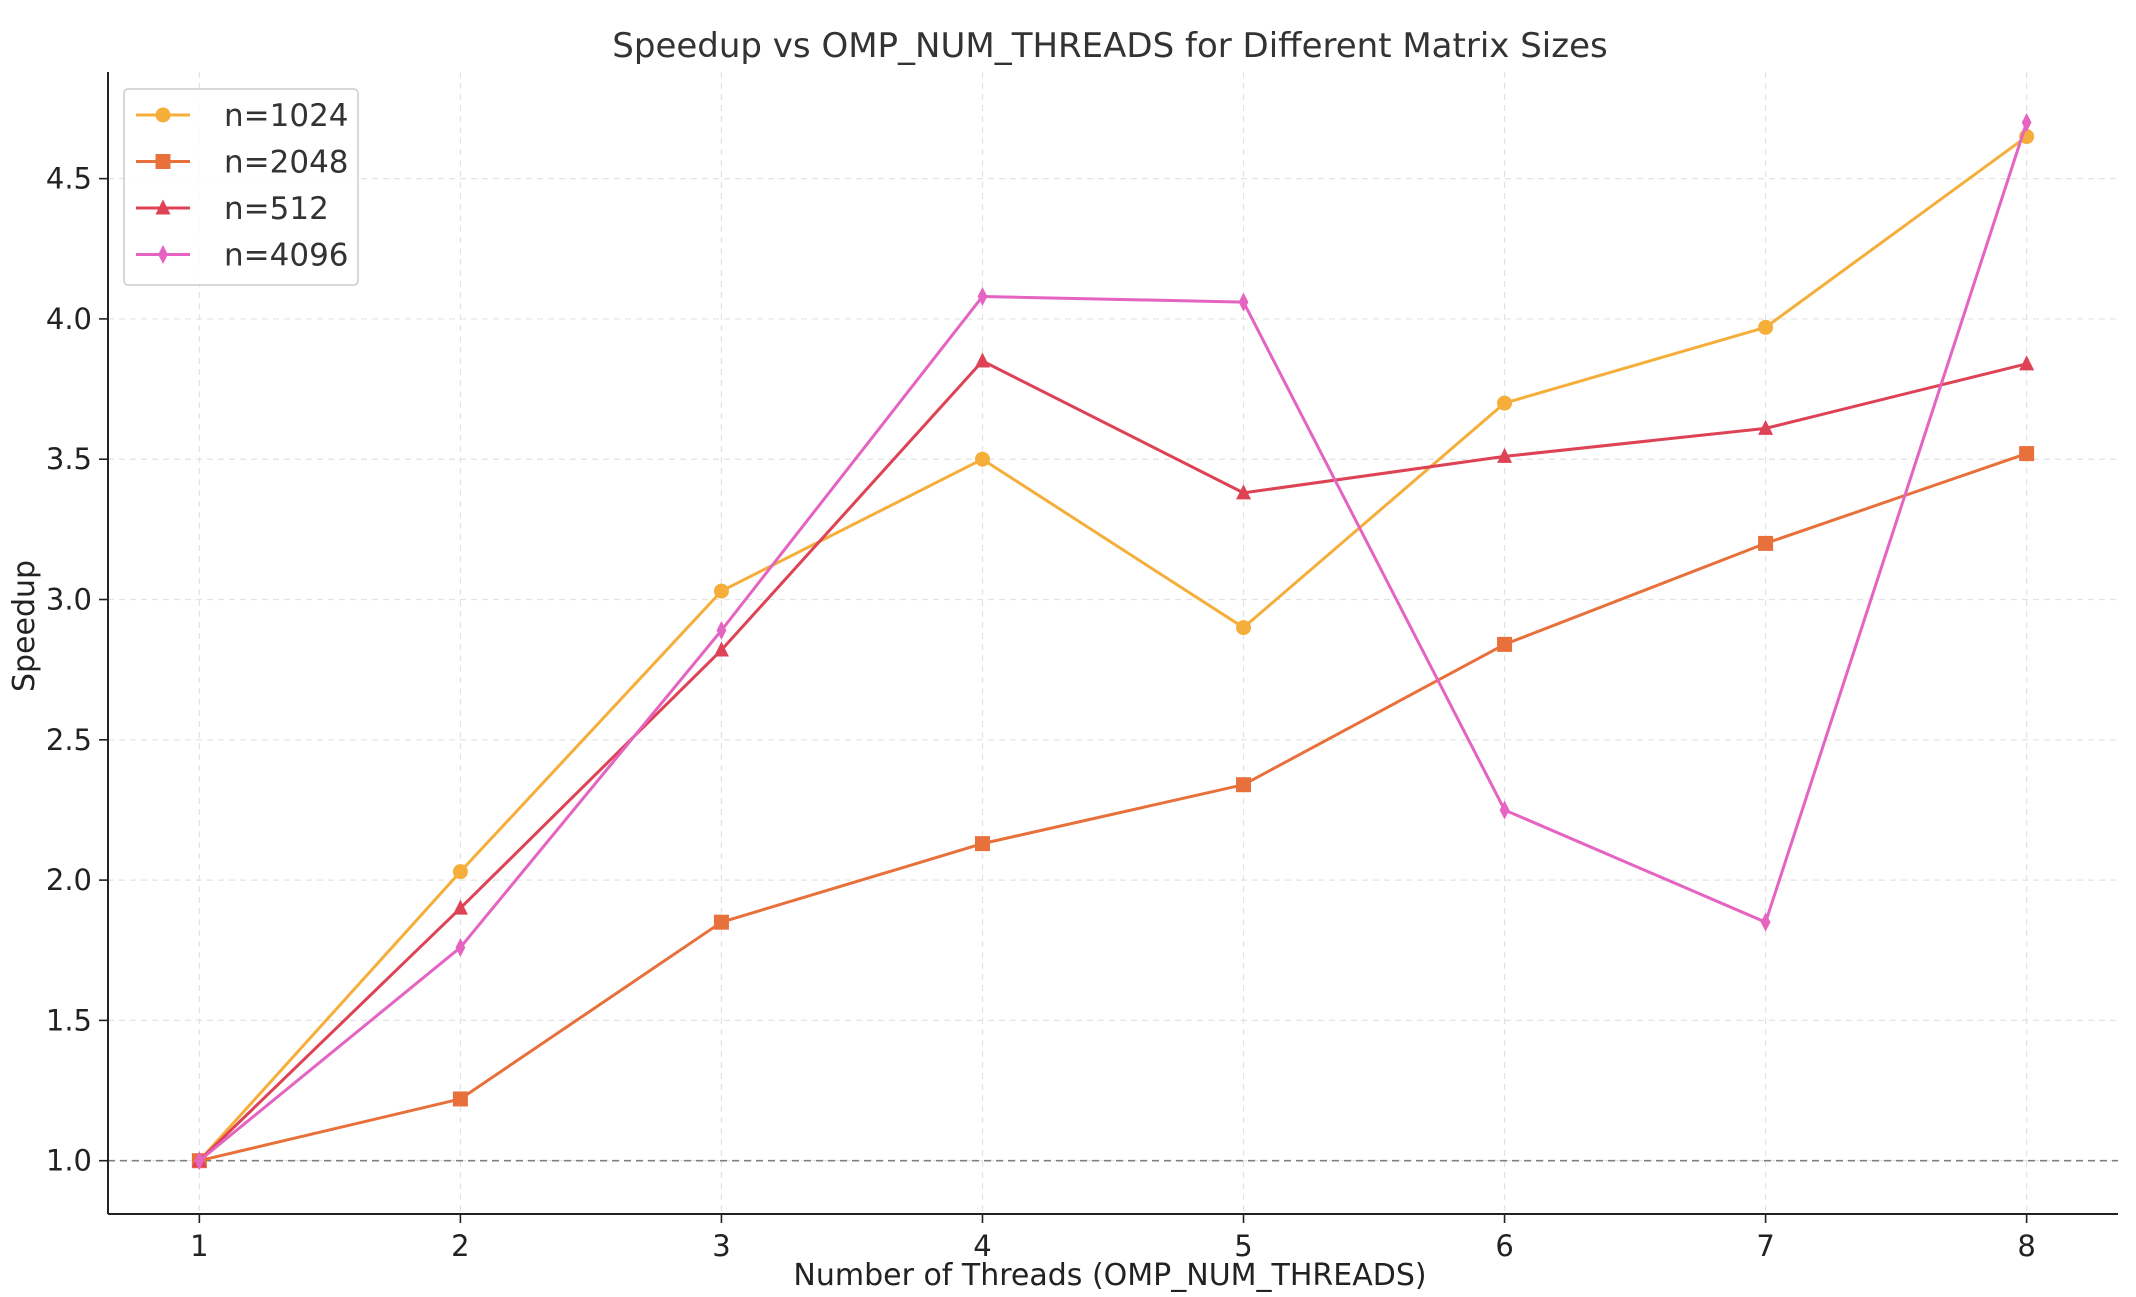 This screenshot has height=1297, width=2136. I want to click on legend-label: n=1024, so click(286, 116).